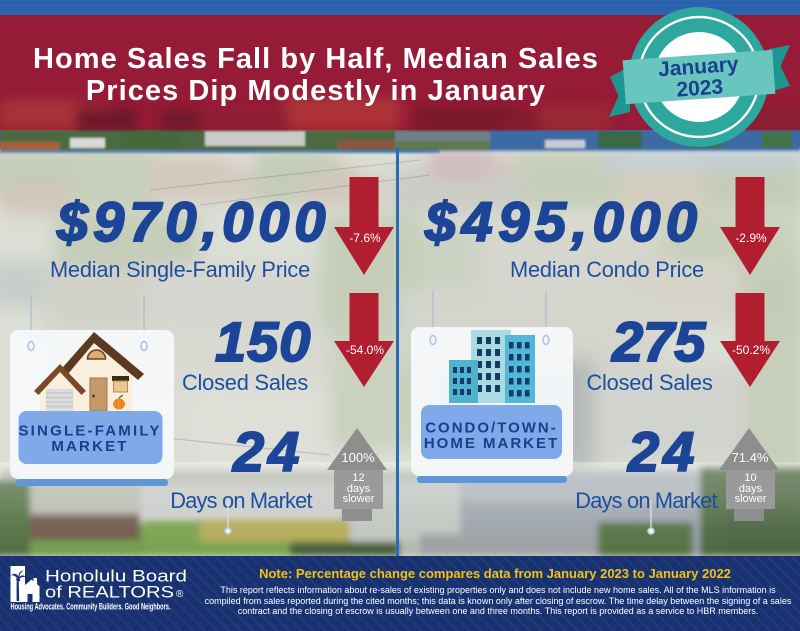  Describe the element at coordinates (491, 443) in the screenshot. I see `svg-text: HOME MARKET` at that location.